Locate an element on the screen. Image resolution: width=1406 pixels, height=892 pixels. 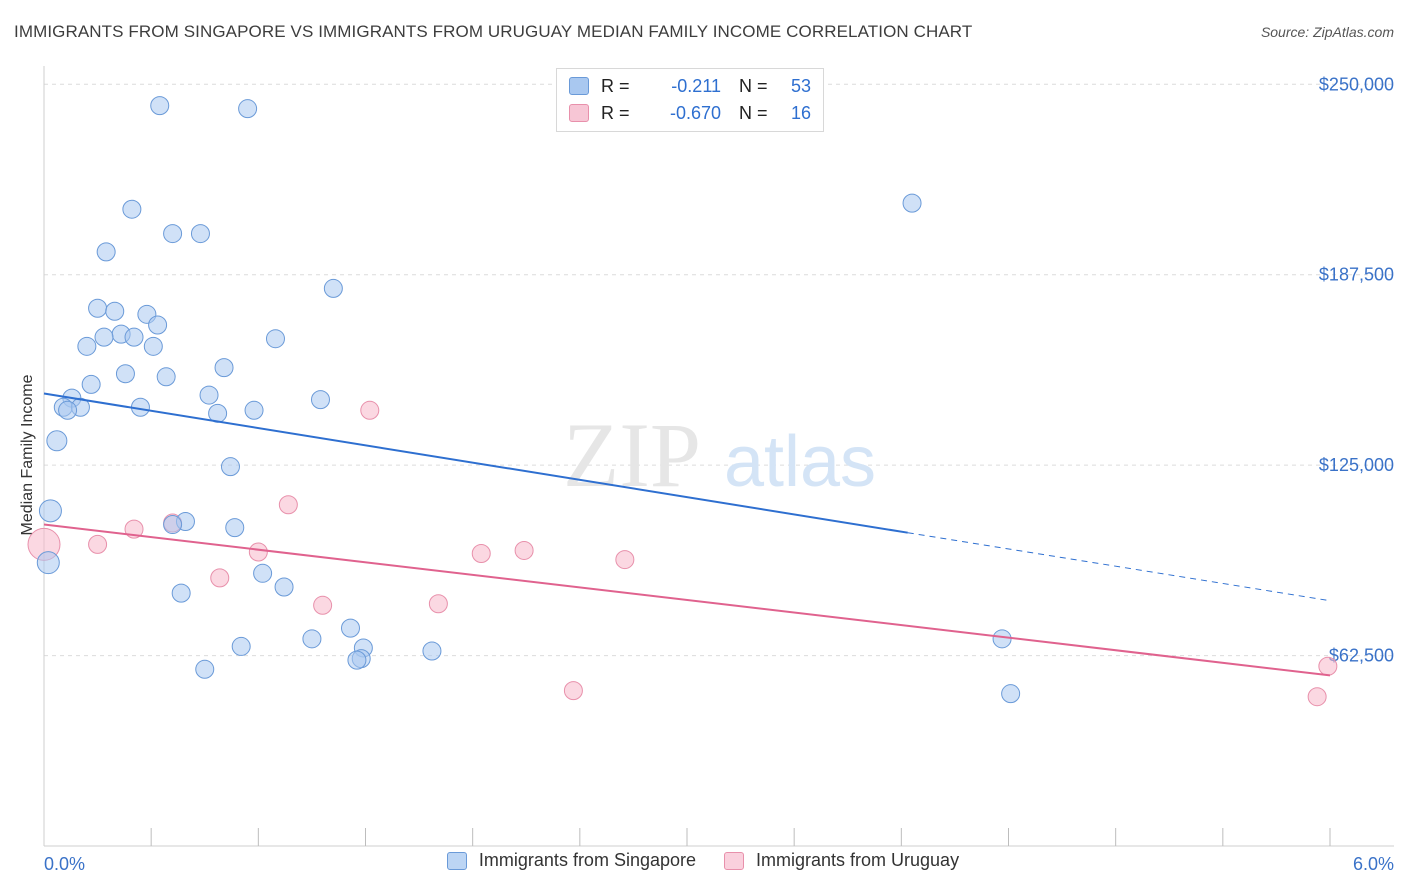
singapore-trendline-extension is located at coordinates (1119, 567).